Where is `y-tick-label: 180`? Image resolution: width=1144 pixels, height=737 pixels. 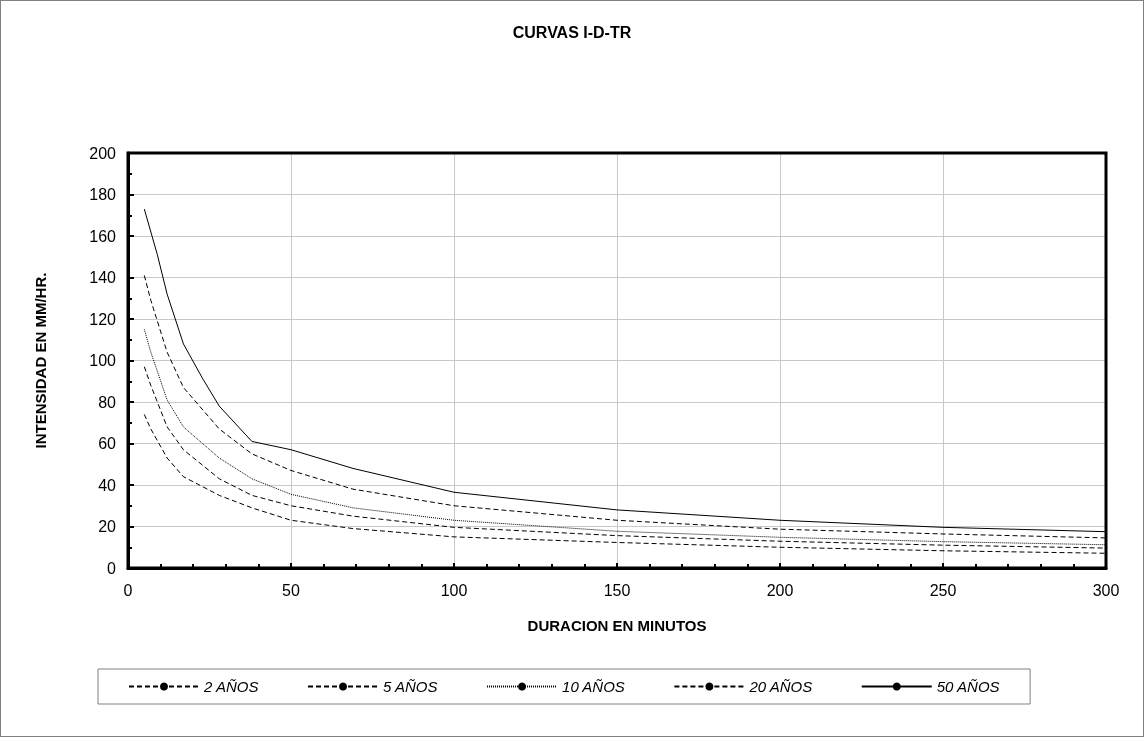 y-tick-label: 180 is located at coordinates (103, 194).